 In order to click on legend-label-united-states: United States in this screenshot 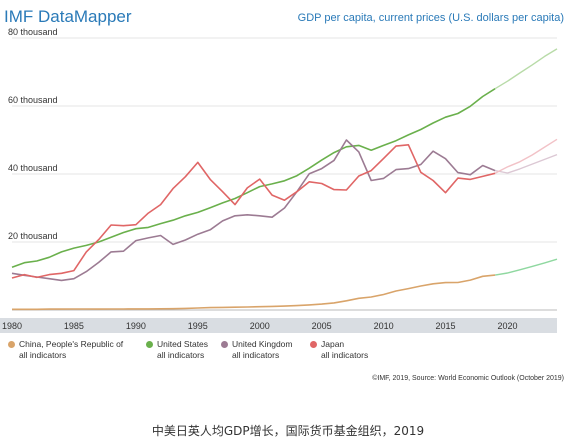, I will do `click(183, 344)`.